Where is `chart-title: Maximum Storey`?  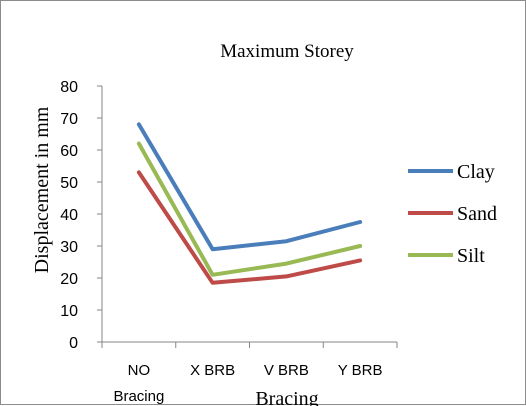 chart-title: Maximum Storey is located at coordinates (287, 51).